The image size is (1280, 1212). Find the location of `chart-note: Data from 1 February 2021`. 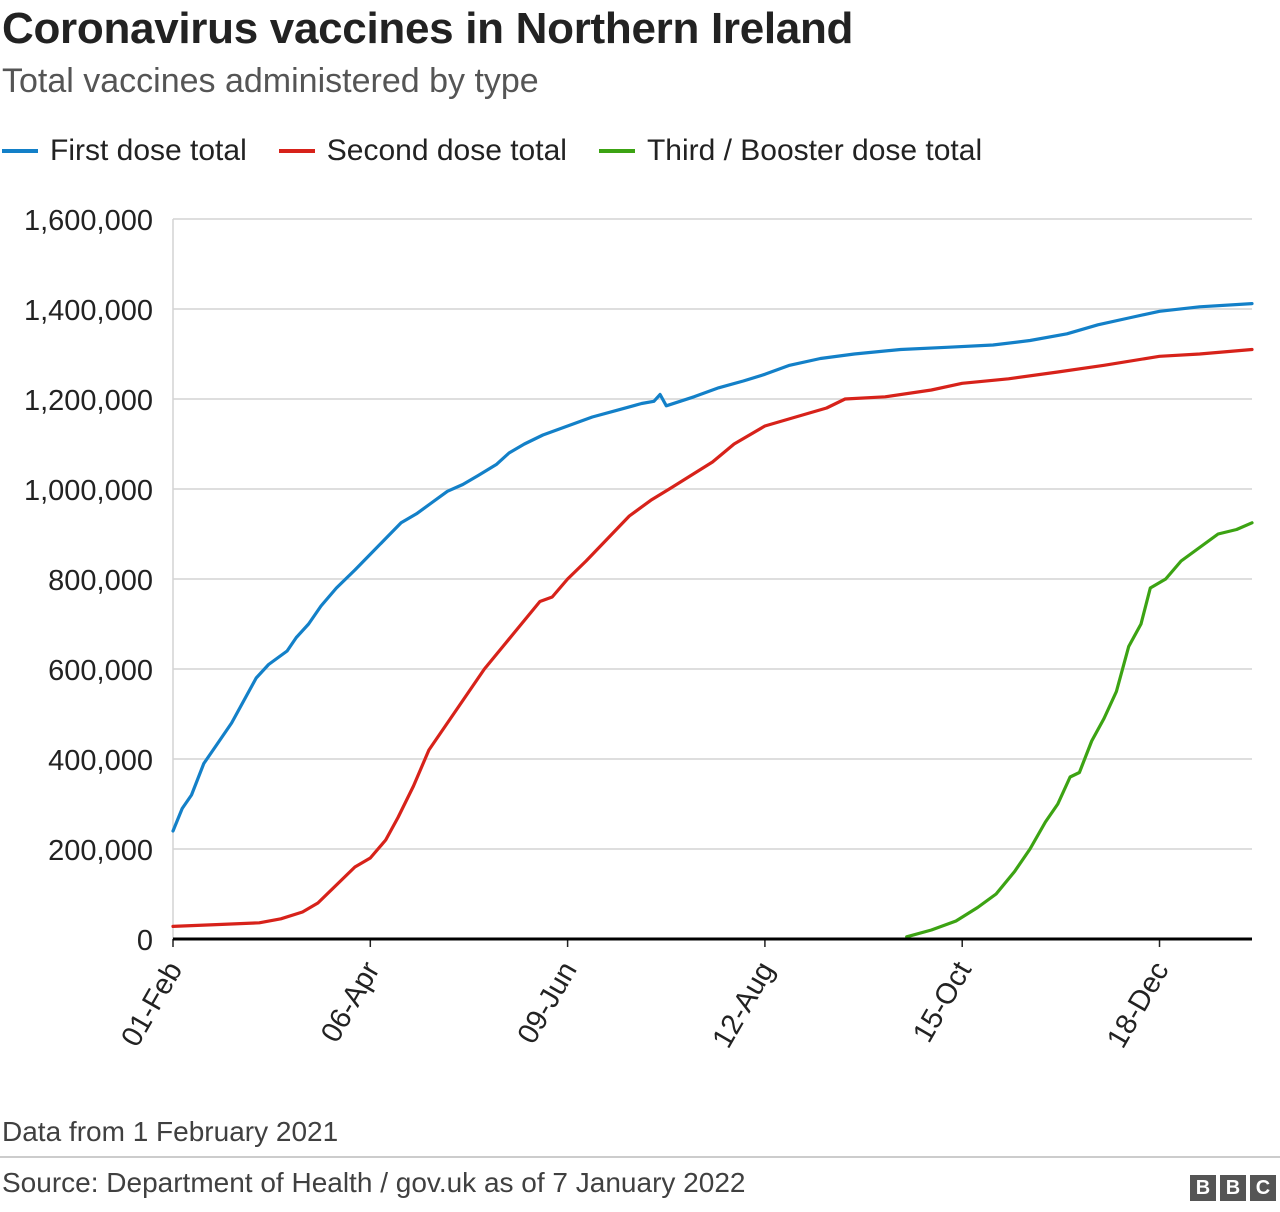

chart-note: Data from 1 February 2021 is located at coordinates (170, 1131).